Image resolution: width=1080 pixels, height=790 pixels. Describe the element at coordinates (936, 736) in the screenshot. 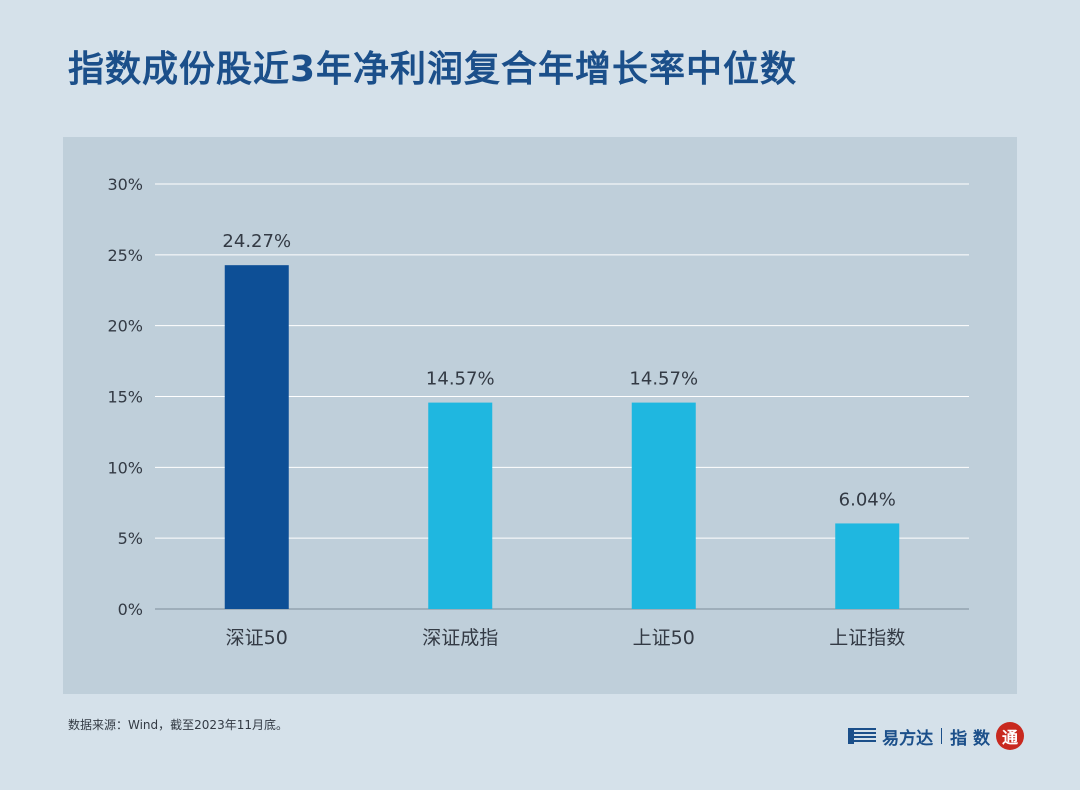

I see `brand-logo: 易方达 指 数 通` at that location.